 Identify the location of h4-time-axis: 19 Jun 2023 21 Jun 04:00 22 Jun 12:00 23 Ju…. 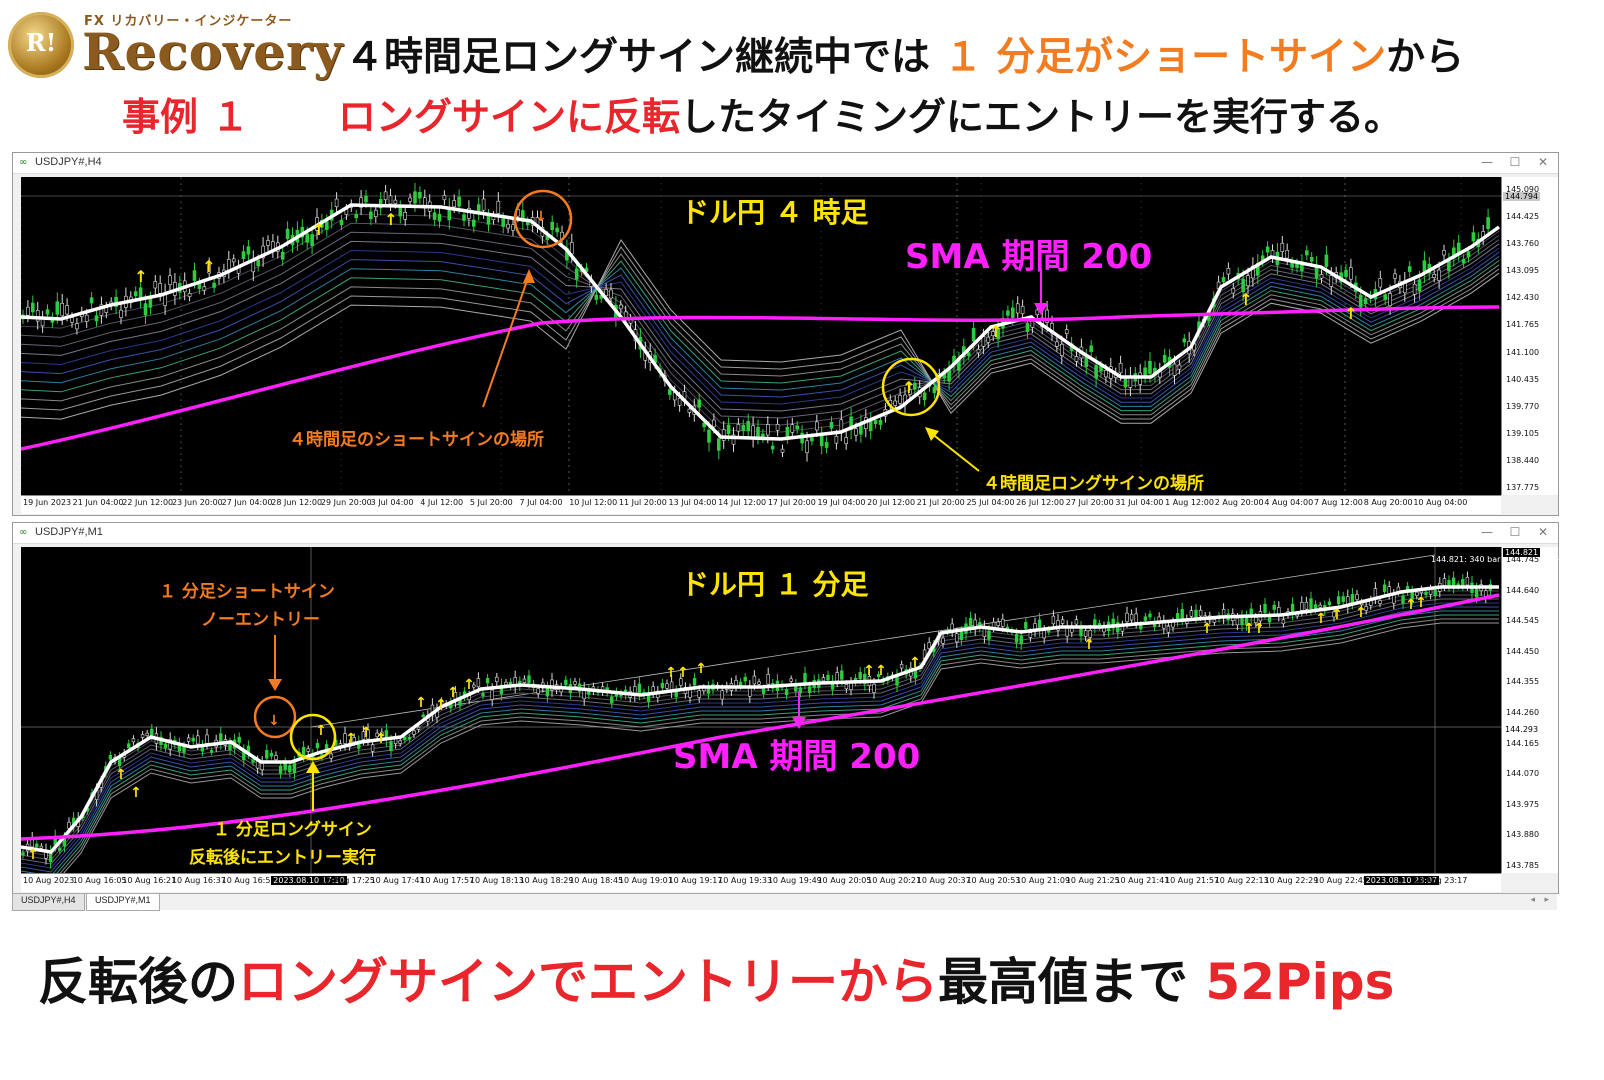
(761, 504).